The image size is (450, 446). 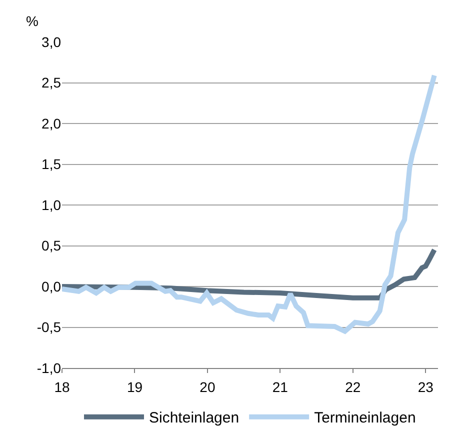 I want to click on y-tick-label: -0,5, so click(x=49, y=327).